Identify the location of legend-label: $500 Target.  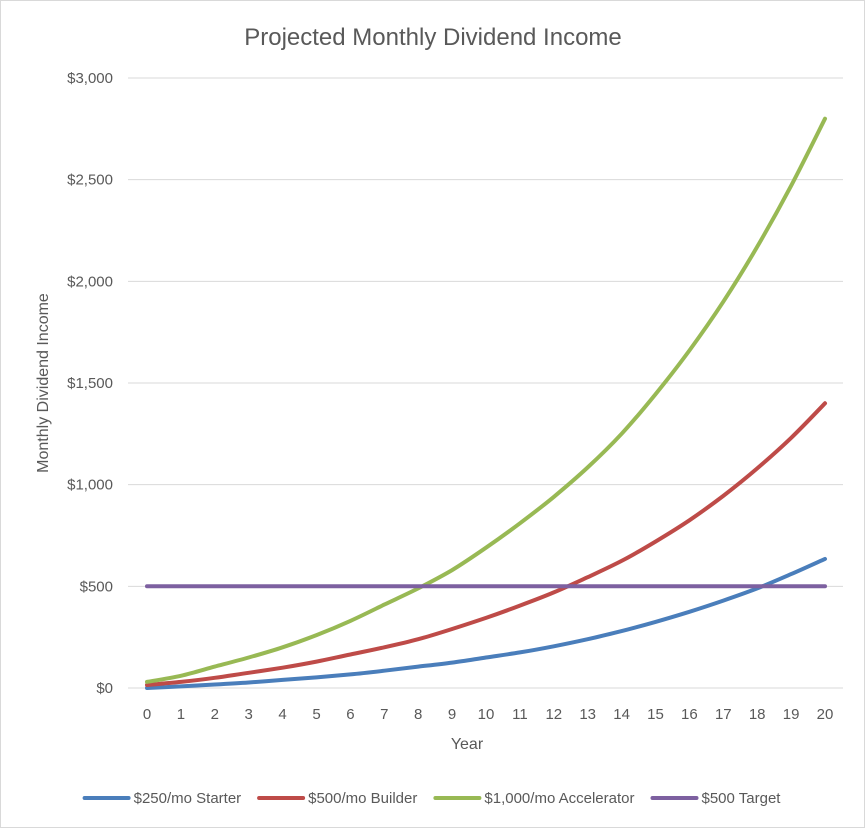
(742, 798).